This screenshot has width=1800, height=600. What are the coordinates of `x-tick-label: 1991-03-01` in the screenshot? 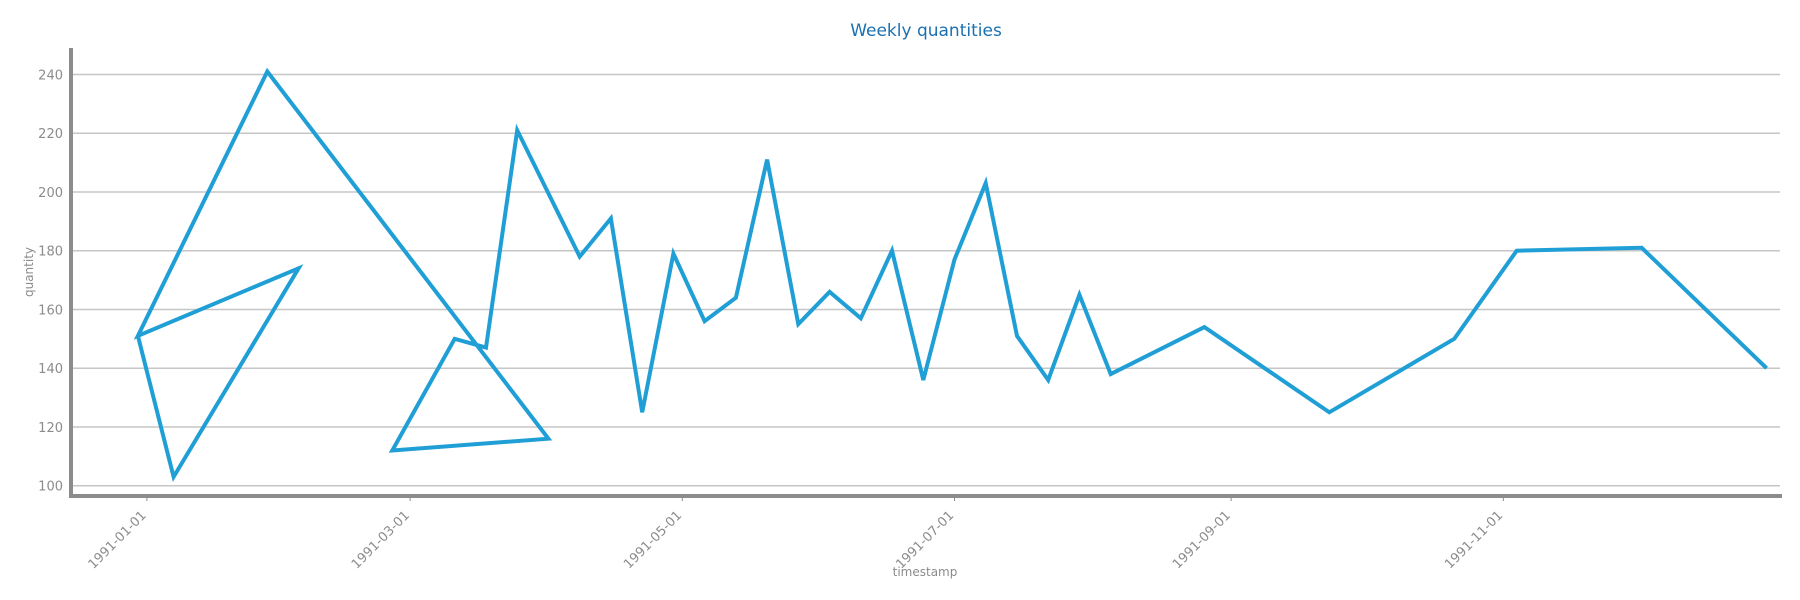 It's located at (381, 540).